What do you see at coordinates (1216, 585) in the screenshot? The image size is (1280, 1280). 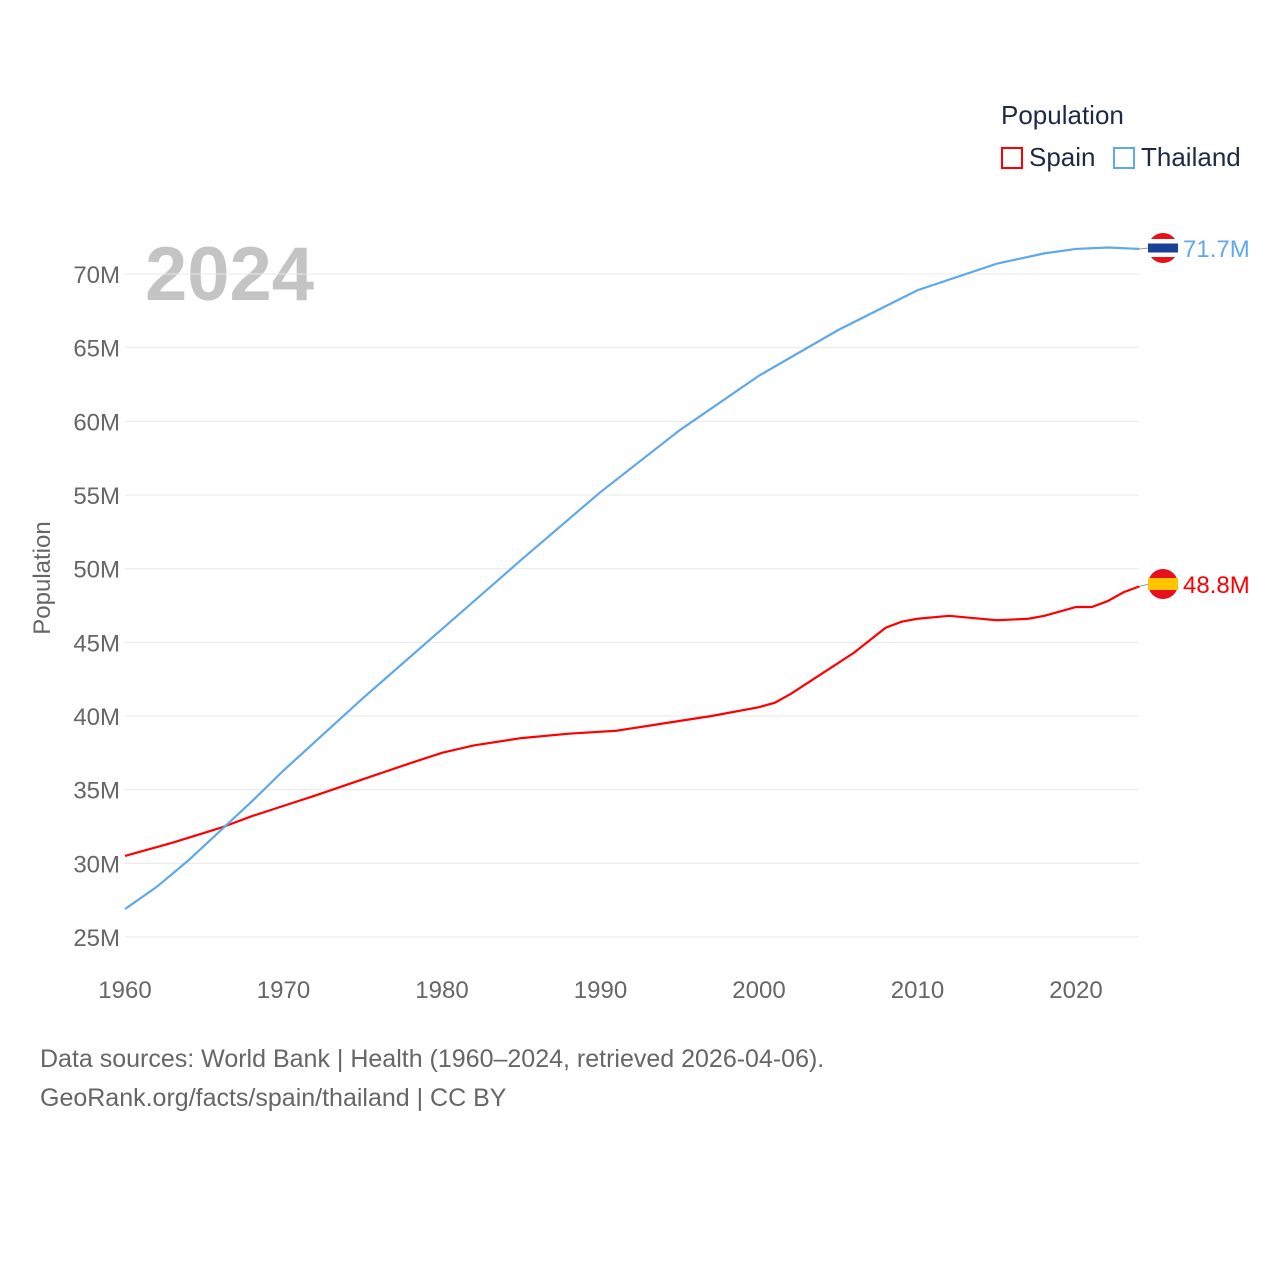 I see `end-value-label: 48.8M` at bounding box center [1216, 585].